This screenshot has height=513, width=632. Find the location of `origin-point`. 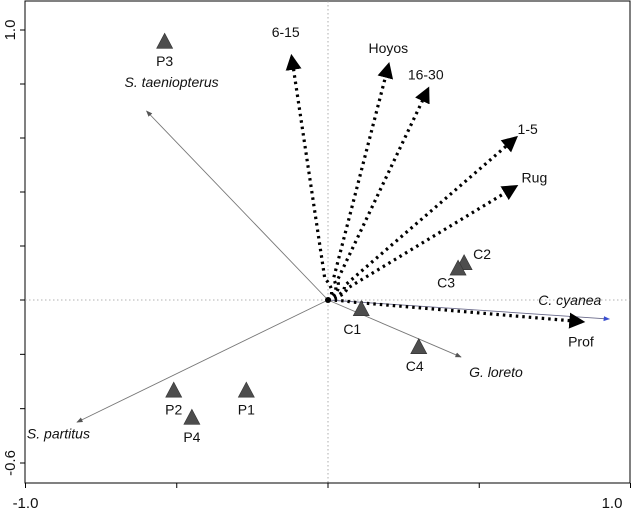

origin-point is located at coordinates (328, 300).